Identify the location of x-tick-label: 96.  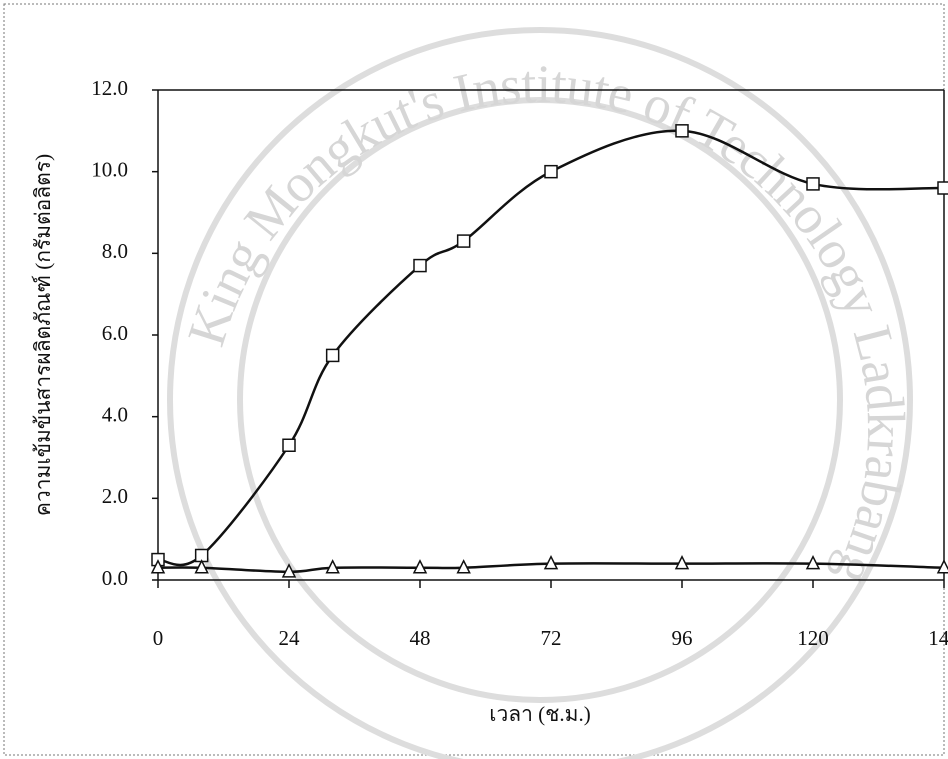
(682, 638).